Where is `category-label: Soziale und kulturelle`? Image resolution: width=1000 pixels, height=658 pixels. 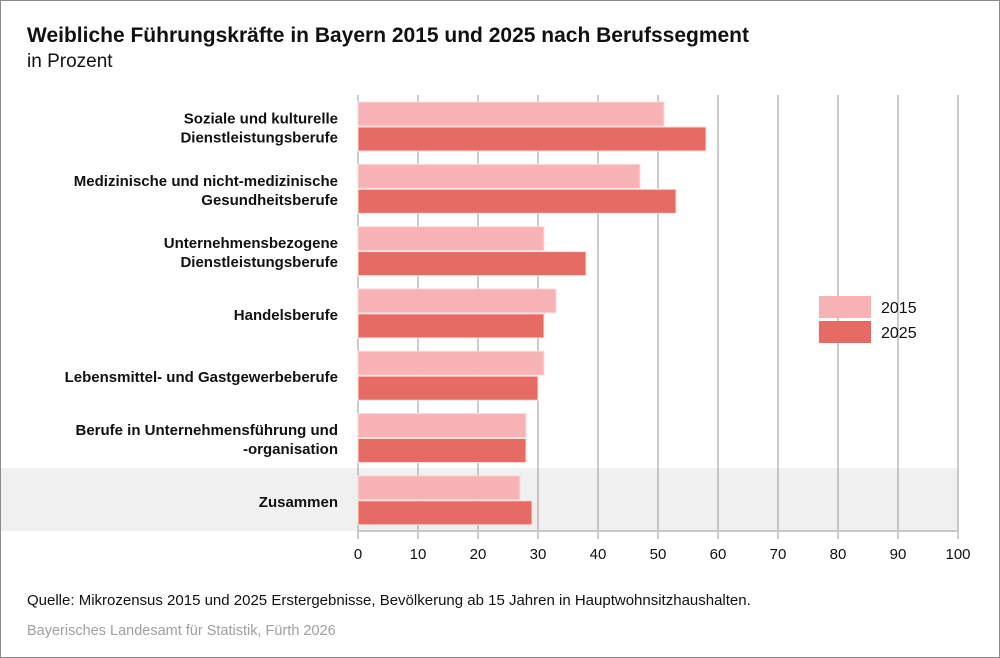
category-label: Soziale und kulturelle is located at coordinates (261, 119).